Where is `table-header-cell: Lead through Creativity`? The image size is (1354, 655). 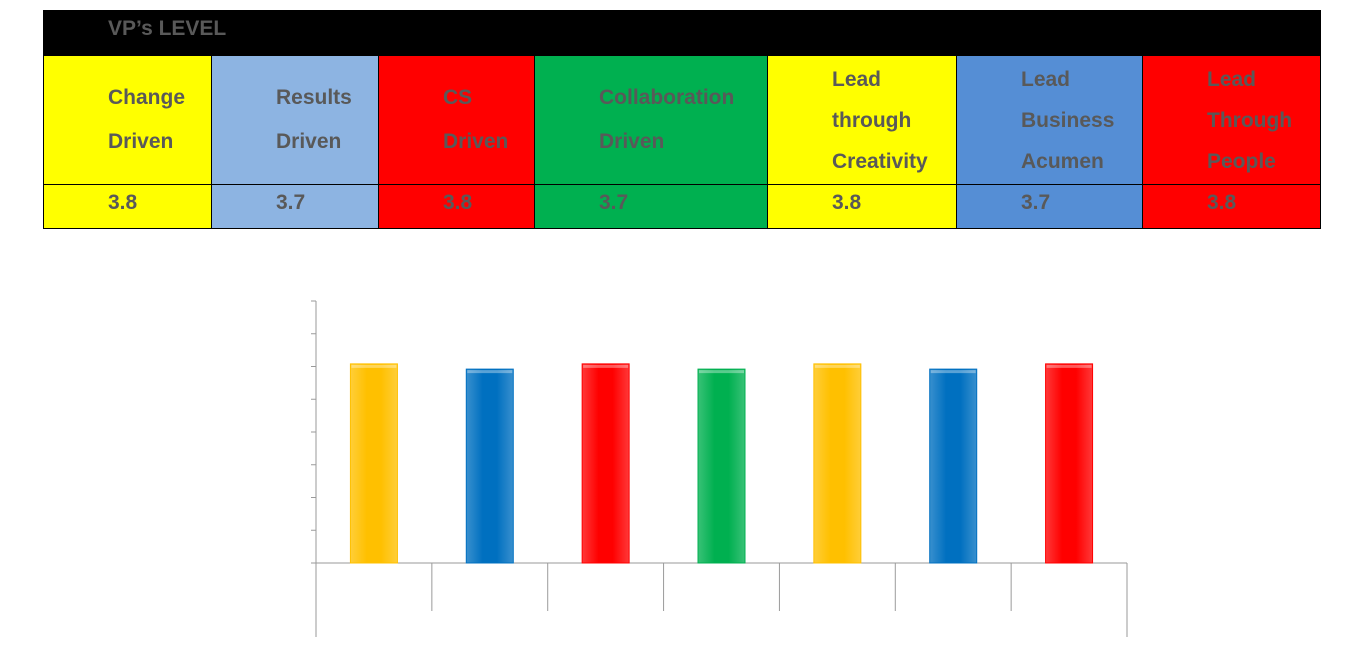
table-header-cell: Lead through Creativity is located at coordinates (862, 120).